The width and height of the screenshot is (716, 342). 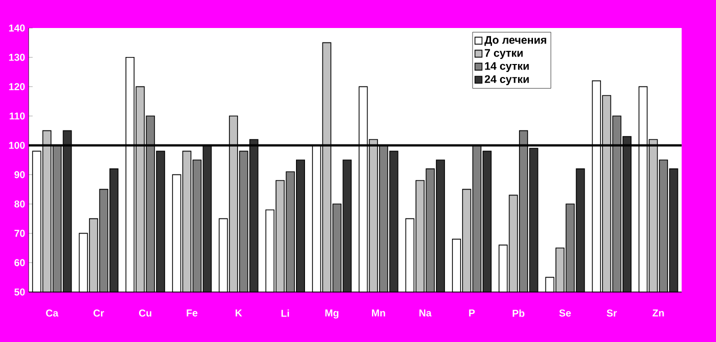 What do you see at coordinates (507, 67) in the screenshot?
I see `legend-label: 14 сутки` at bounding box center [507, 67].